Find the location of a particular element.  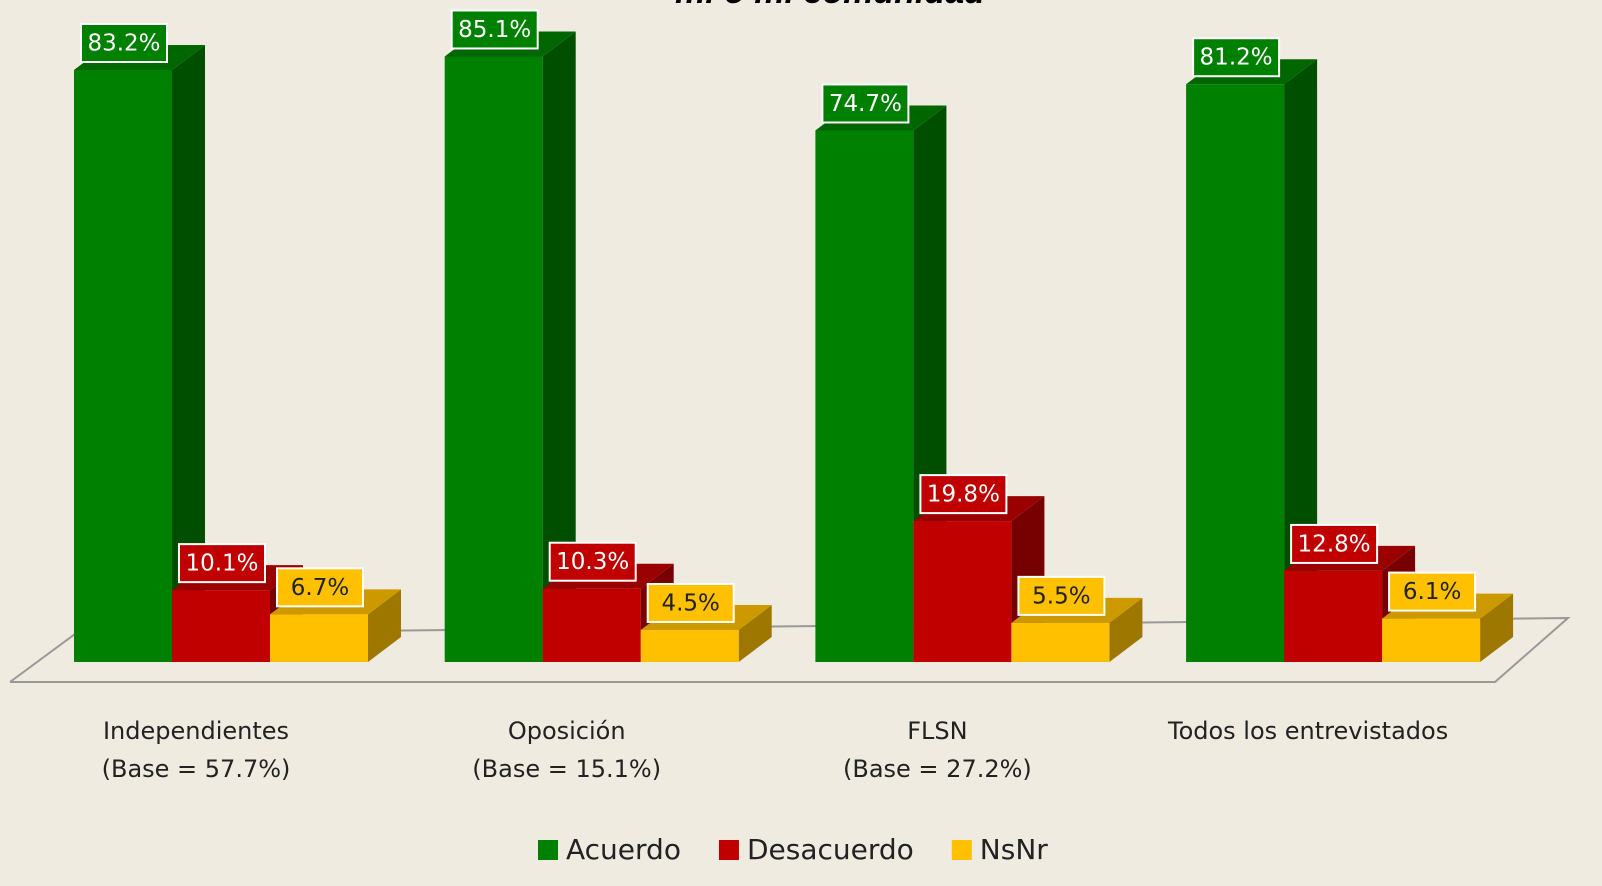

x-tick-label: Todos los entrevistados is located at coordinates (1307, 731).